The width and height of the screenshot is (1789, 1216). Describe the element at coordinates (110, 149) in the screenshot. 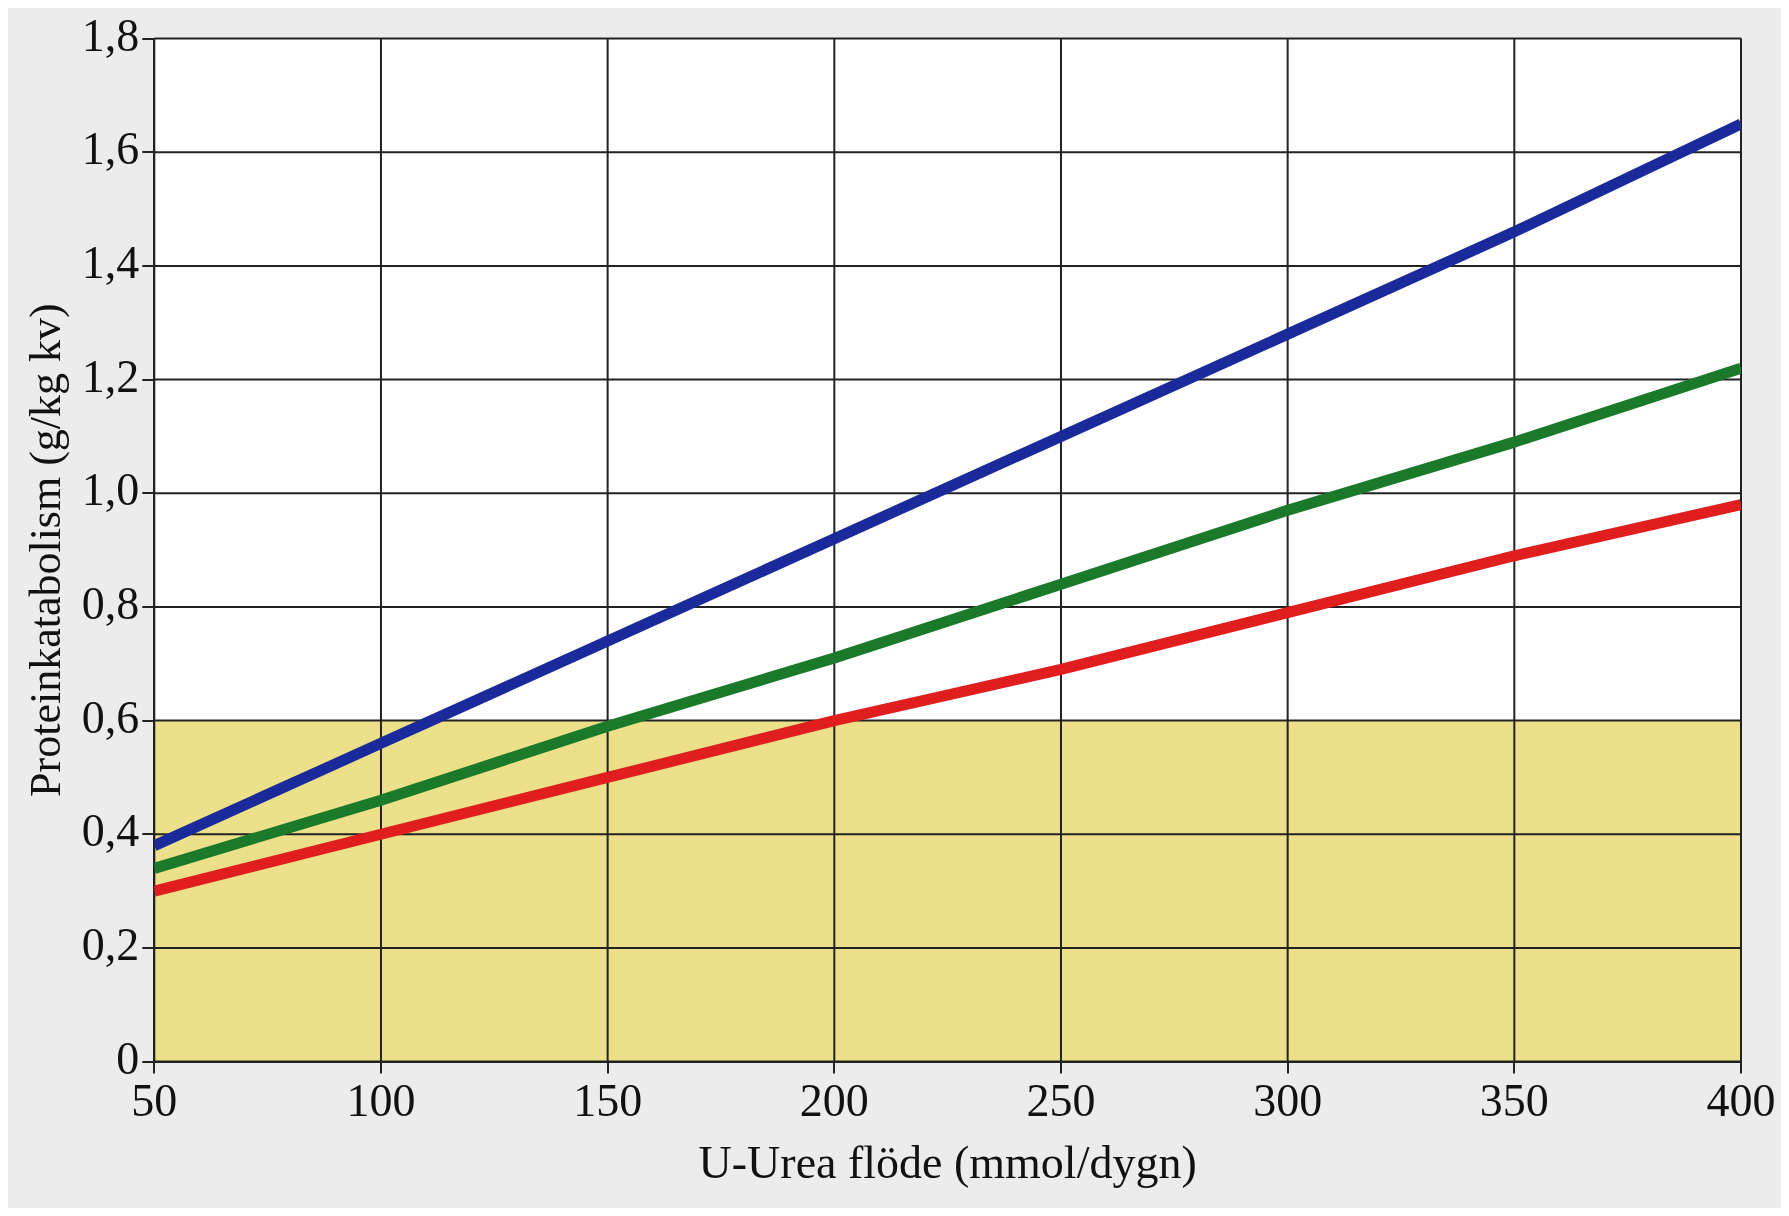

I see `y-tick-label: 1,6` at that location.